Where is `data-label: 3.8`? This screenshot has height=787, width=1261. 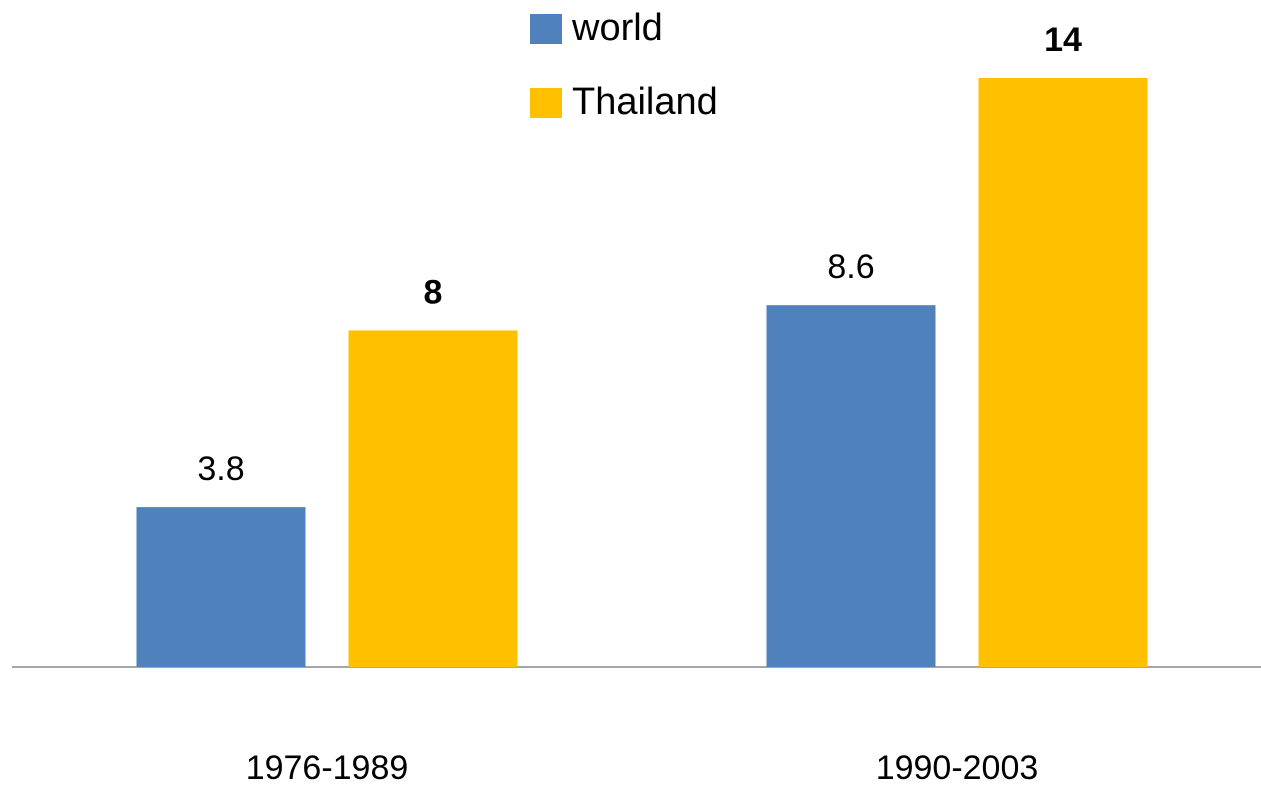
data-label: 3.8 is located at coordinates (220, 469).